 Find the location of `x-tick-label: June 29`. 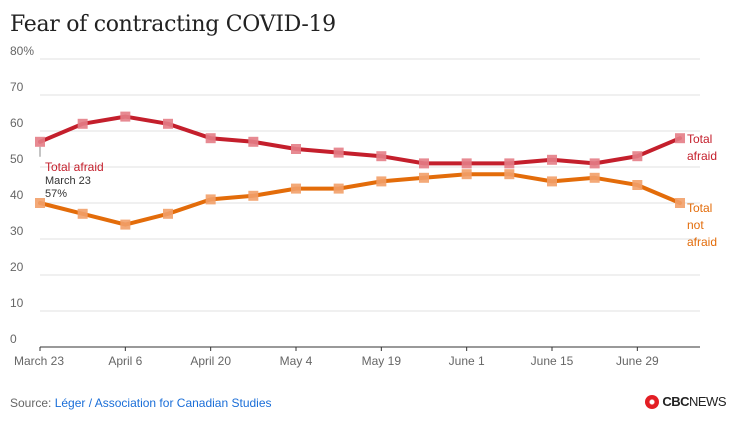

x-tick-label: June 29 is located at coordinates (637, 361).